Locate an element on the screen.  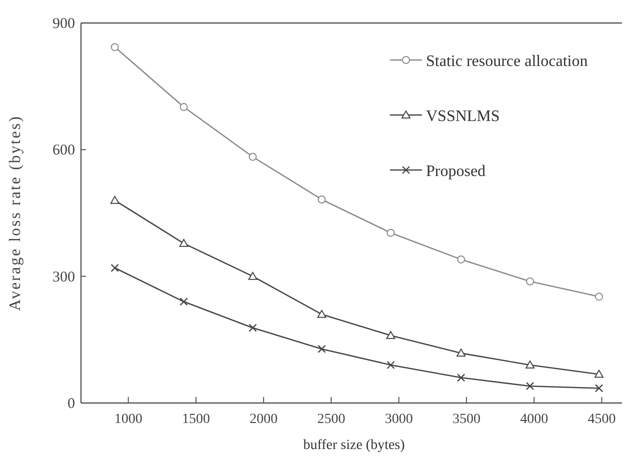
x-tick-label: 2000 is located at coordinates (264, 419).